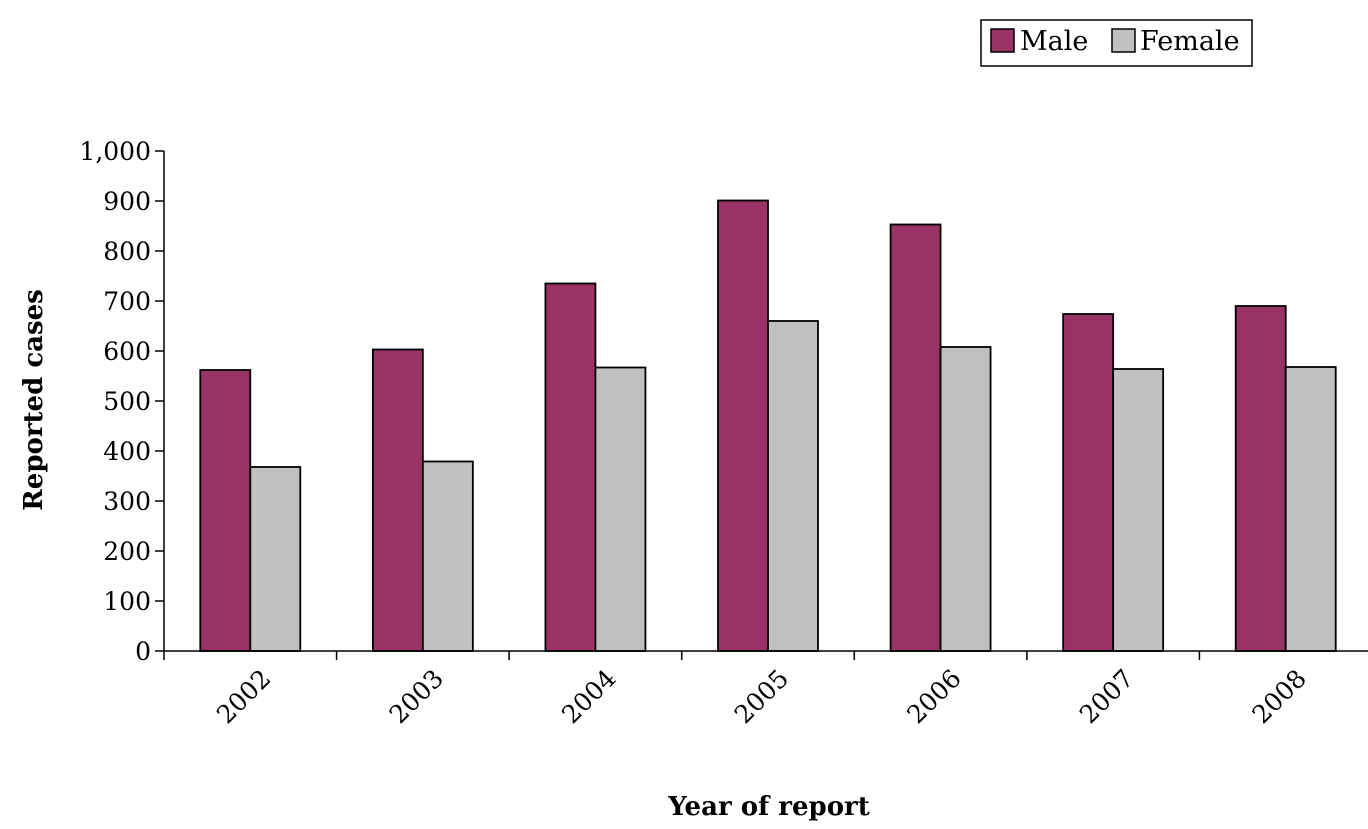 This screenshot has height=829, width=1368. Describe the element at coordinates (793, 486) in the screenshot. I see `bar-female-2005` at that location.